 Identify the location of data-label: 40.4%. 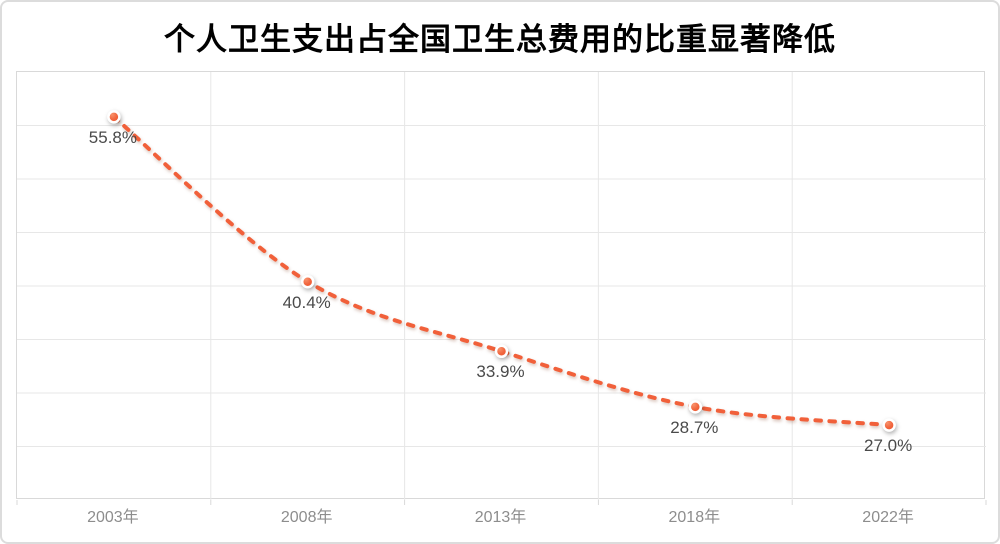
(306, 302).